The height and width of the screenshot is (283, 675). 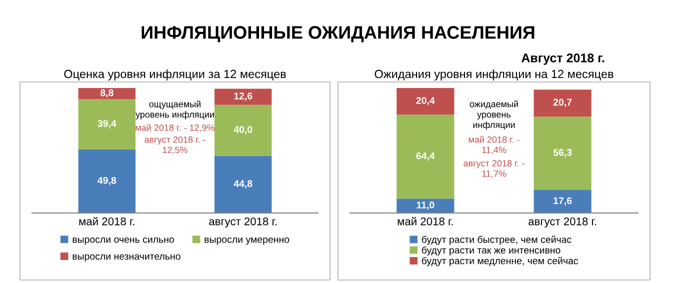 I want to click on annotation: август 2018 г. - 12,5%, so click(x=175, y=145).